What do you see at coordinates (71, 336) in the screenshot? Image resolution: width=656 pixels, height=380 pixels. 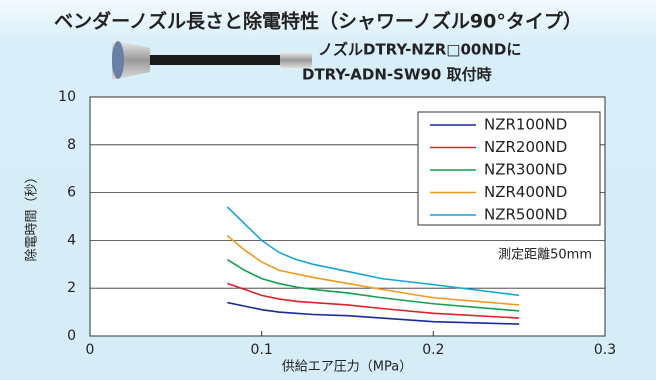 I see `y-tick-label: 0` at bounding box center [71, 336].